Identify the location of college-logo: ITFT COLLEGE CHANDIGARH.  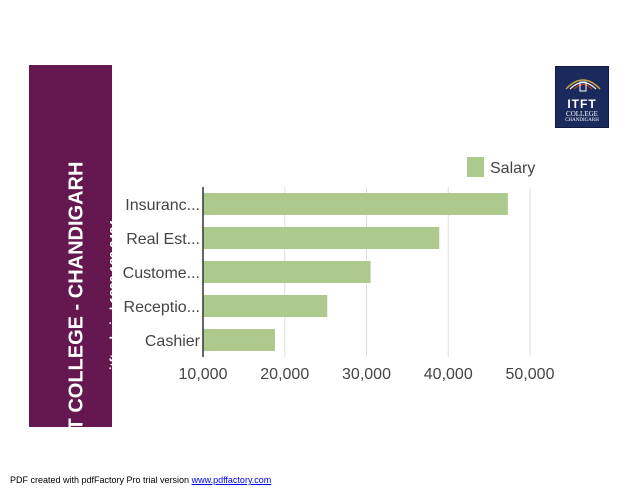
(582, 97).